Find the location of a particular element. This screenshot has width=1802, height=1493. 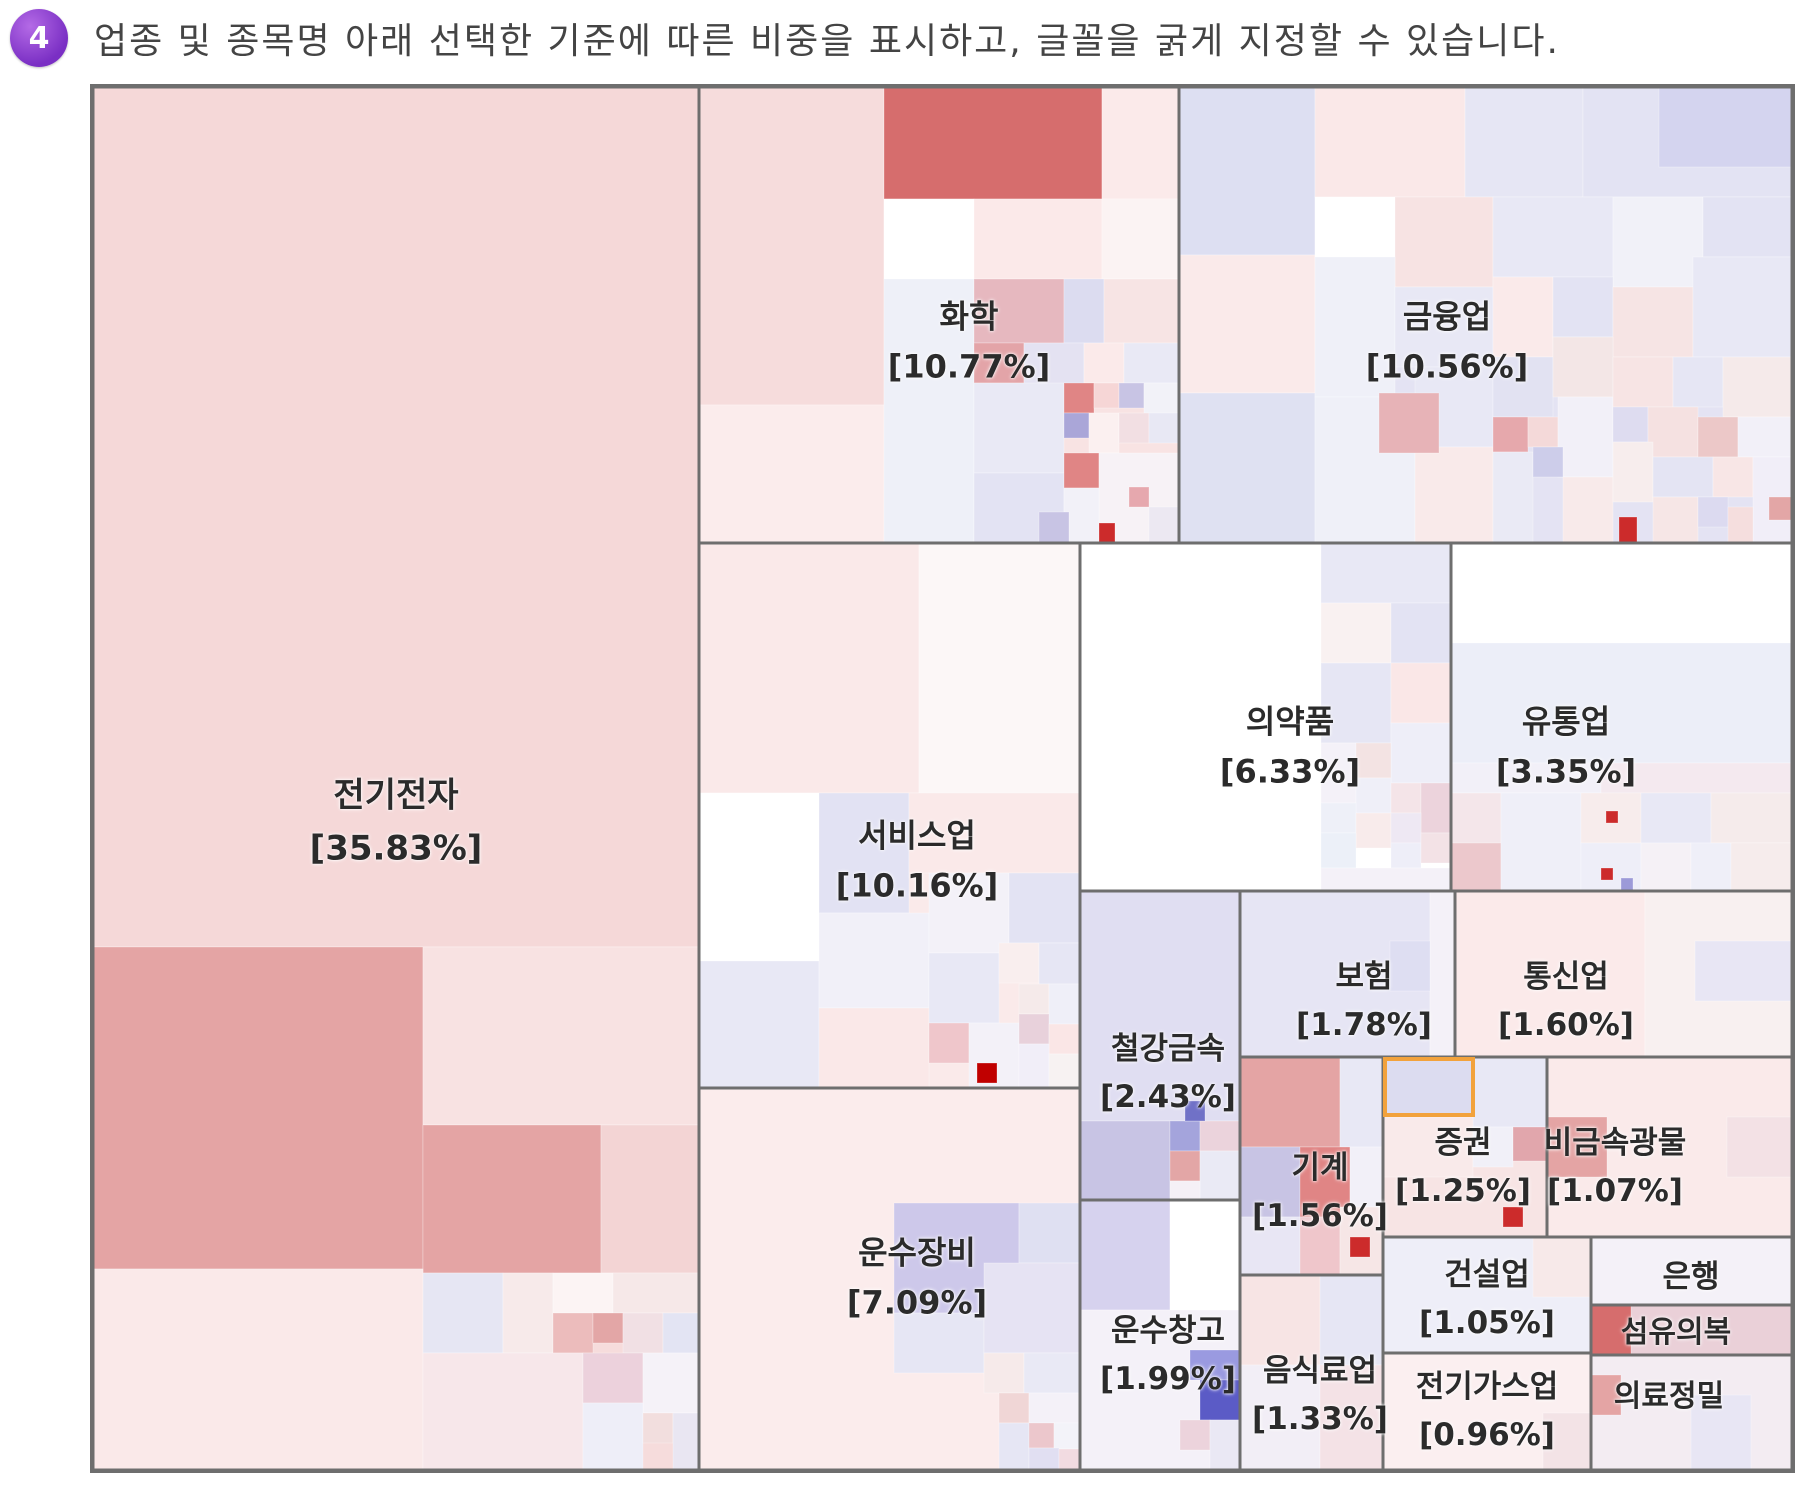

sector-name: 음식료업 is located at coordinates (1320, 1370).